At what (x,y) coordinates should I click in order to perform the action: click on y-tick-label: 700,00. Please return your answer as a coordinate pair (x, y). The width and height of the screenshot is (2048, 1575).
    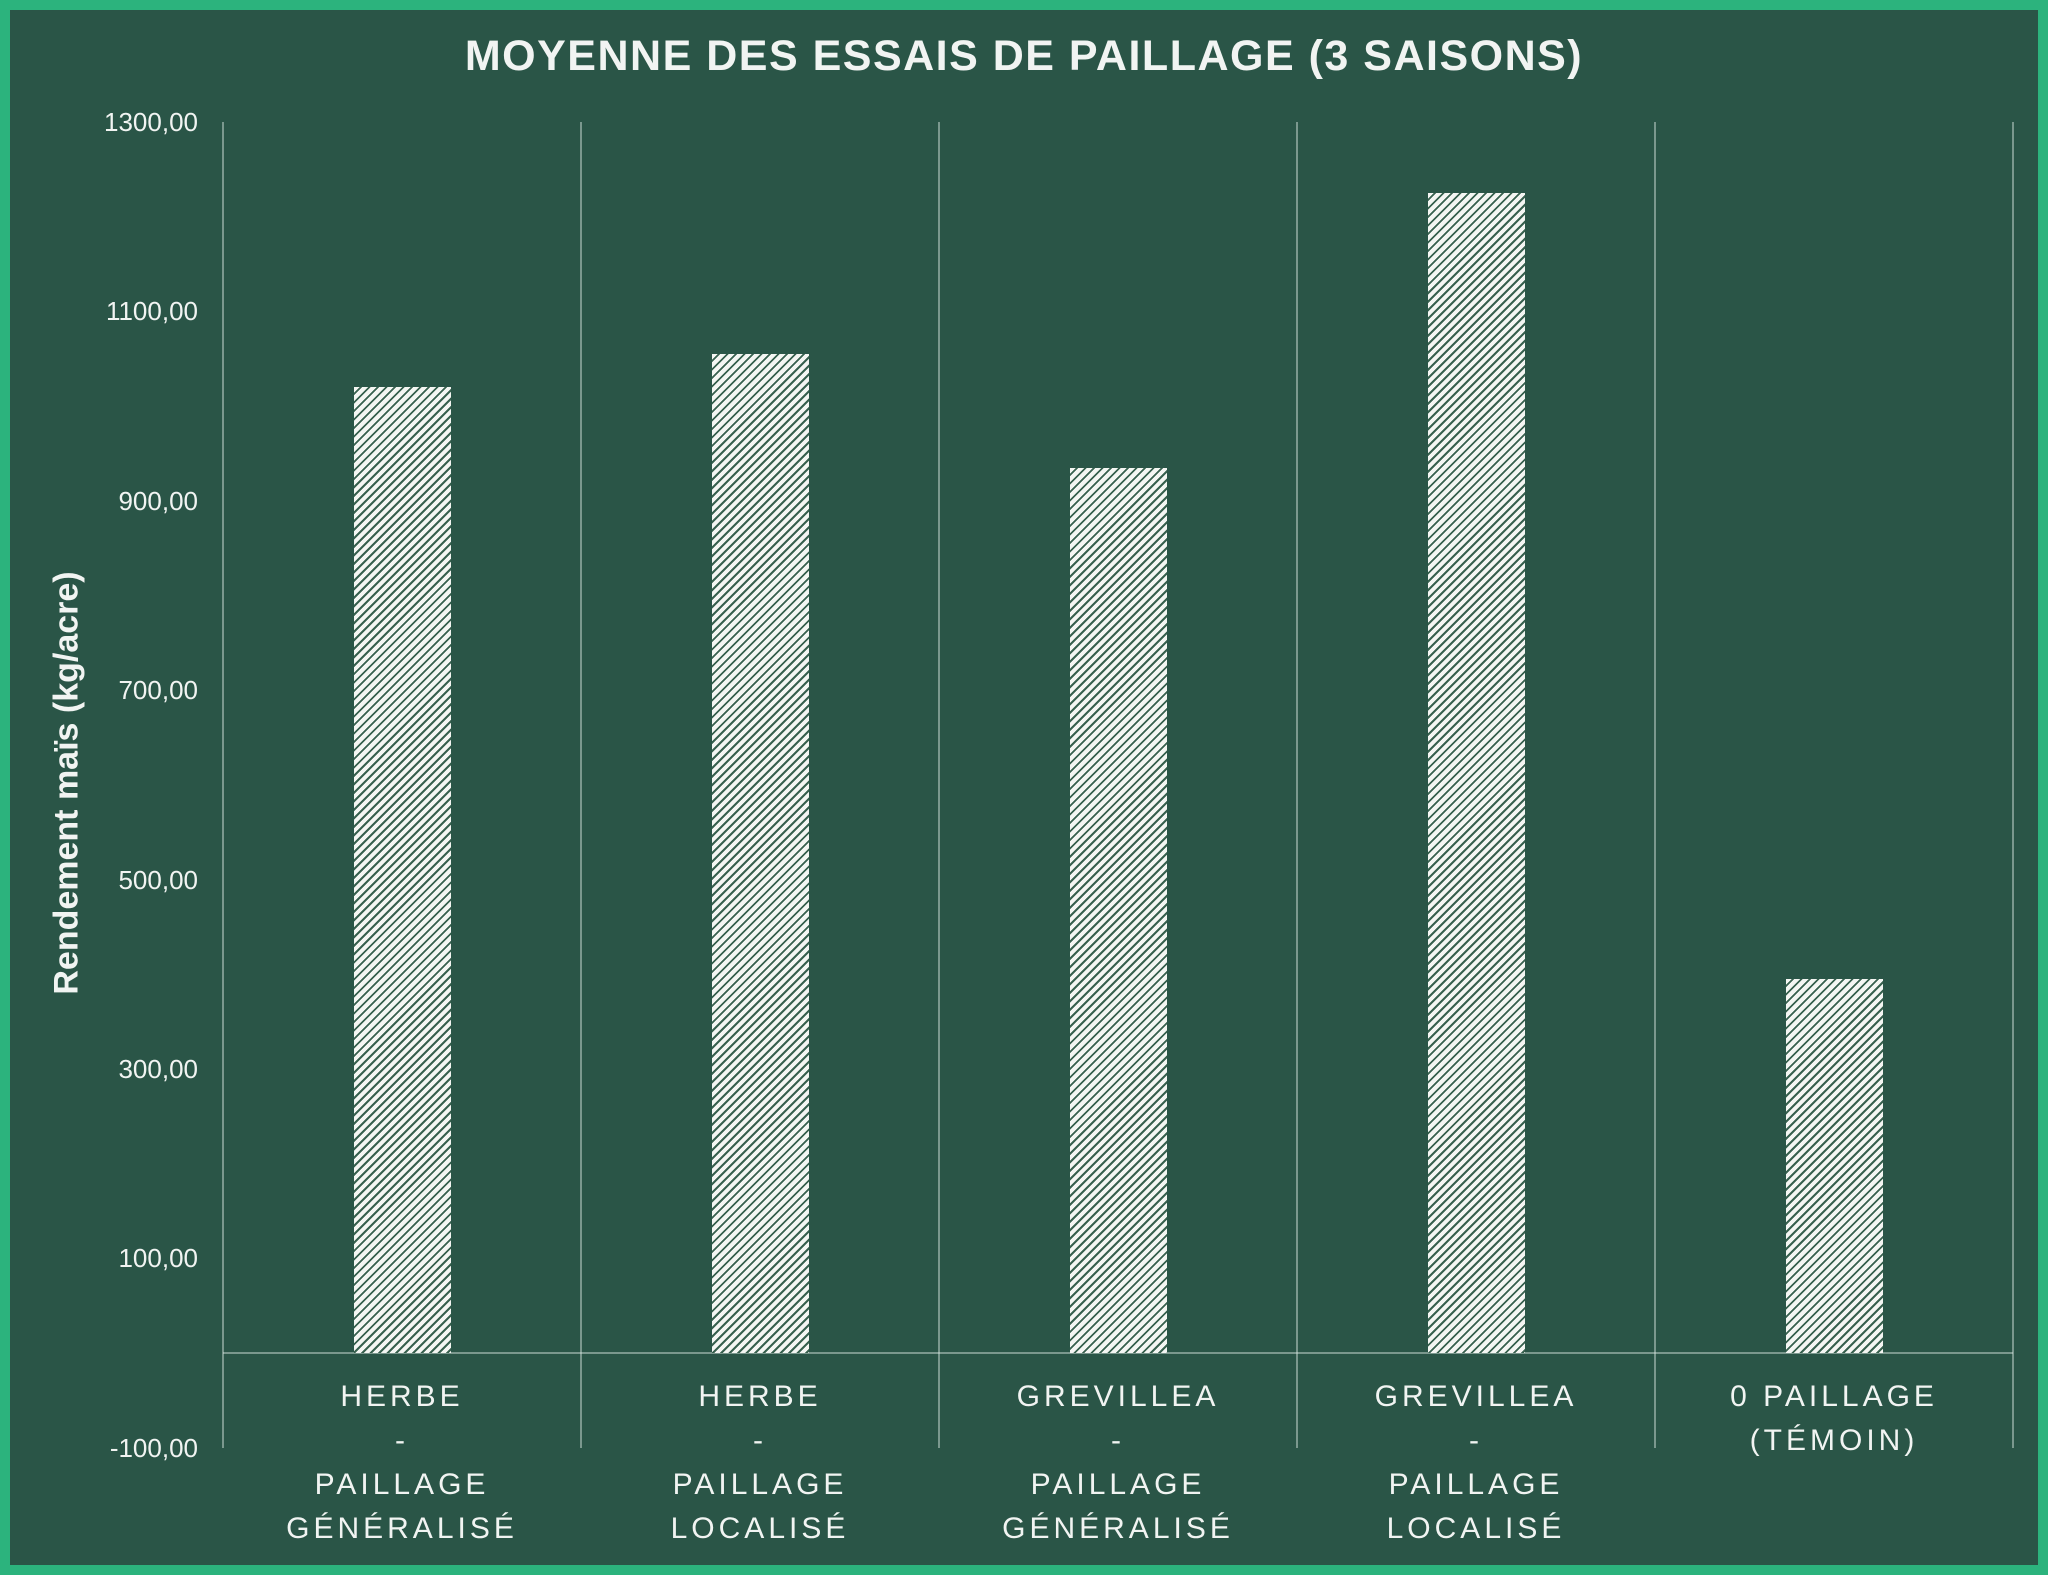
    Looking at the image, I should click on (158, 690).